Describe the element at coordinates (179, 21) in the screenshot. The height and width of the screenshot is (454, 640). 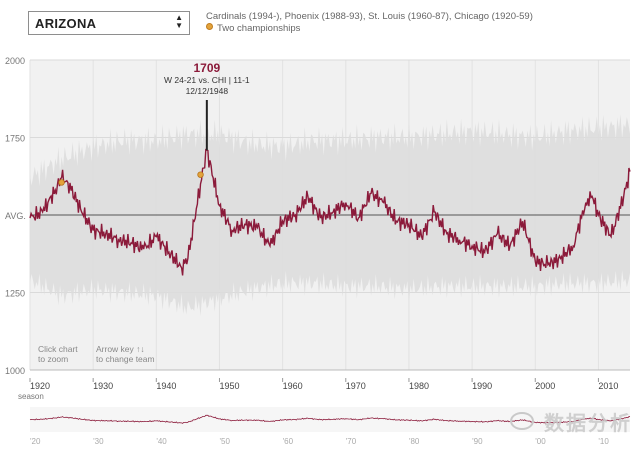
I see `select-arrows-icon: ▲ ▼` at that location.